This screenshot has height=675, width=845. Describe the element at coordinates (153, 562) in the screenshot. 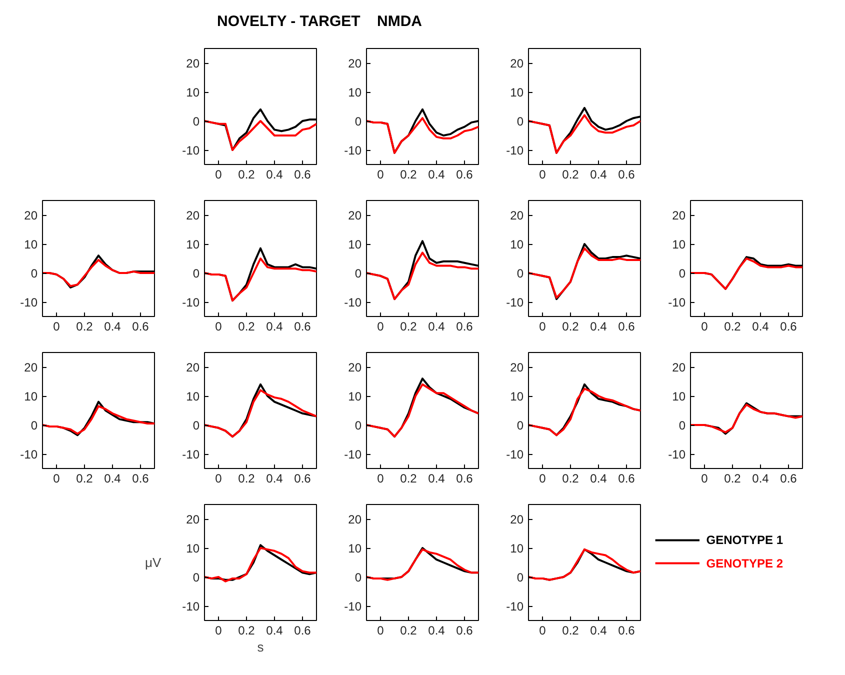

I see `y-axis-title: μV` at that location.